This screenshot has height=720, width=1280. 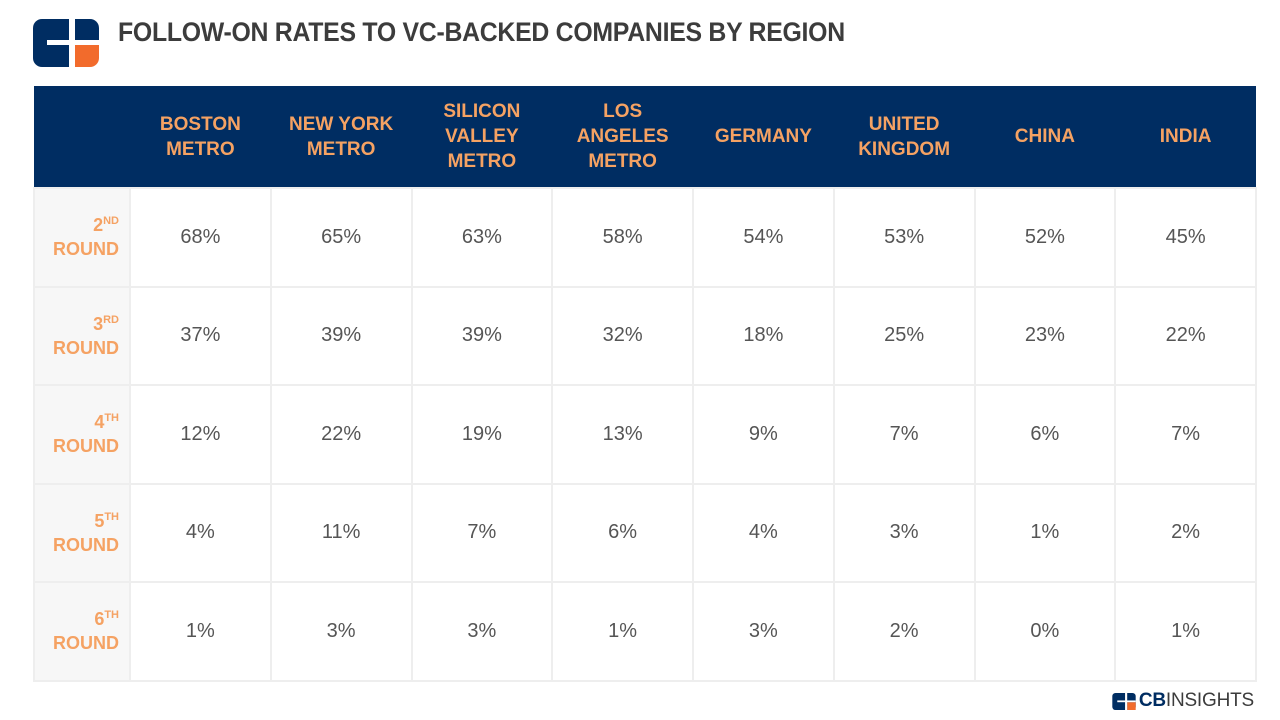 I want to click on brand-footer: CBINSIGHTS, so click(x=1183, y=701).